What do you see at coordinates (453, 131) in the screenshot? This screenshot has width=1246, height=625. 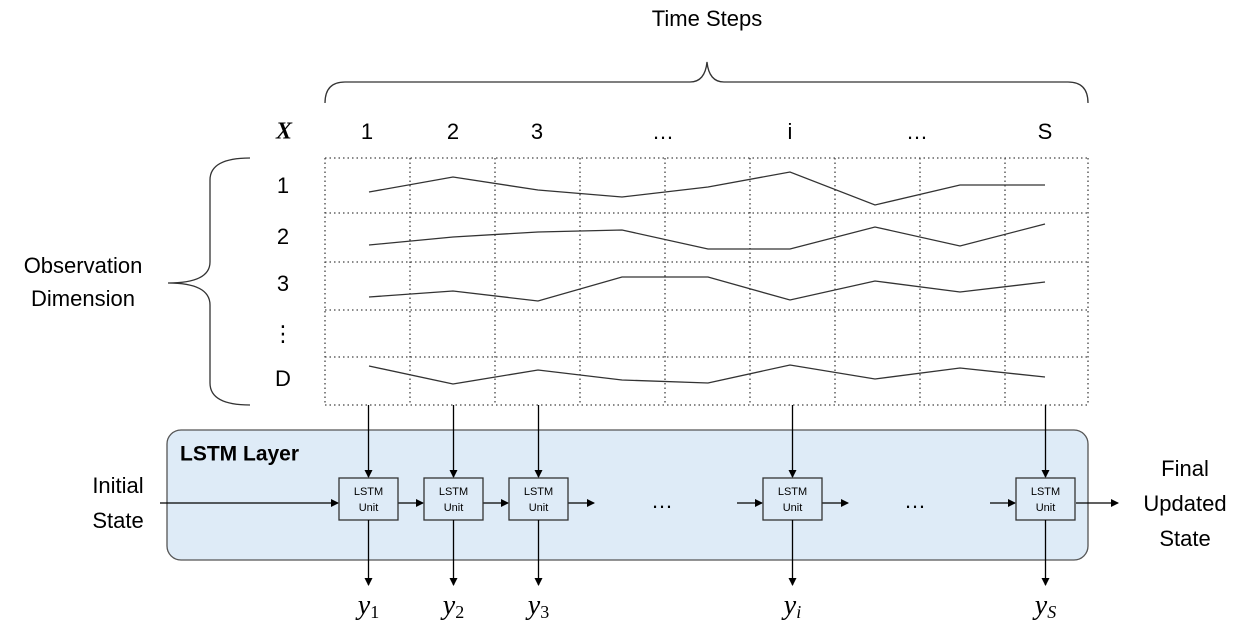 I see `column-label: 2` at bounding box center [453, 131].